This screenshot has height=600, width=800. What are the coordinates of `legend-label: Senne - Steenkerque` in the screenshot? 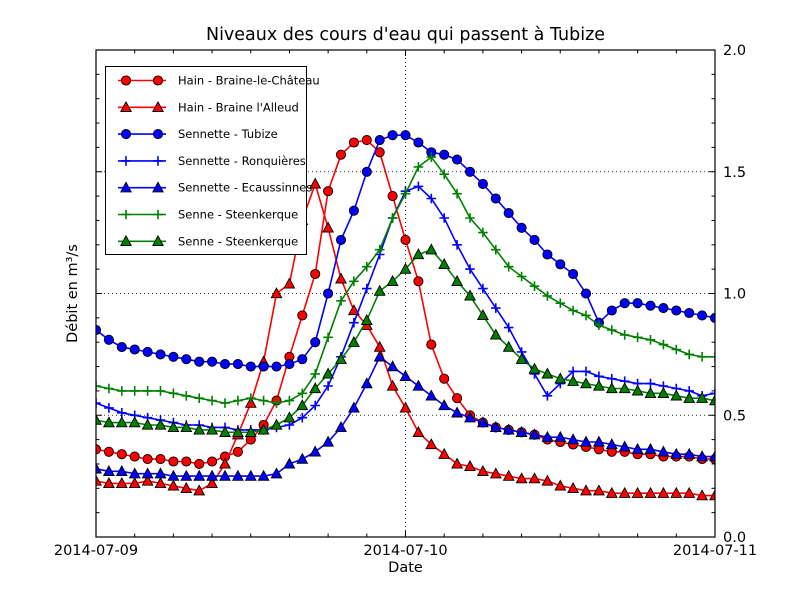 It's located at (238, 241).